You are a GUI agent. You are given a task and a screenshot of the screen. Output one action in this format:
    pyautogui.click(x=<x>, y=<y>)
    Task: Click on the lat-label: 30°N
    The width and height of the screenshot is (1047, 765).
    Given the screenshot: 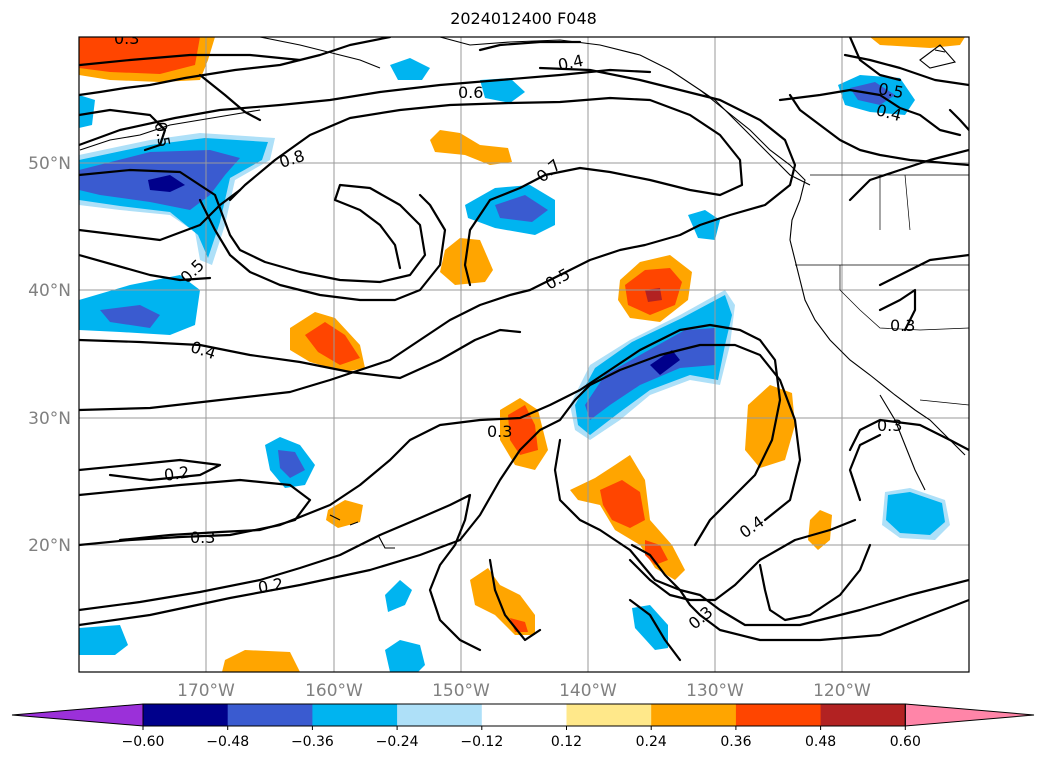 What is the action you would take?
    pyautogui.click(x=49, y=419)
    